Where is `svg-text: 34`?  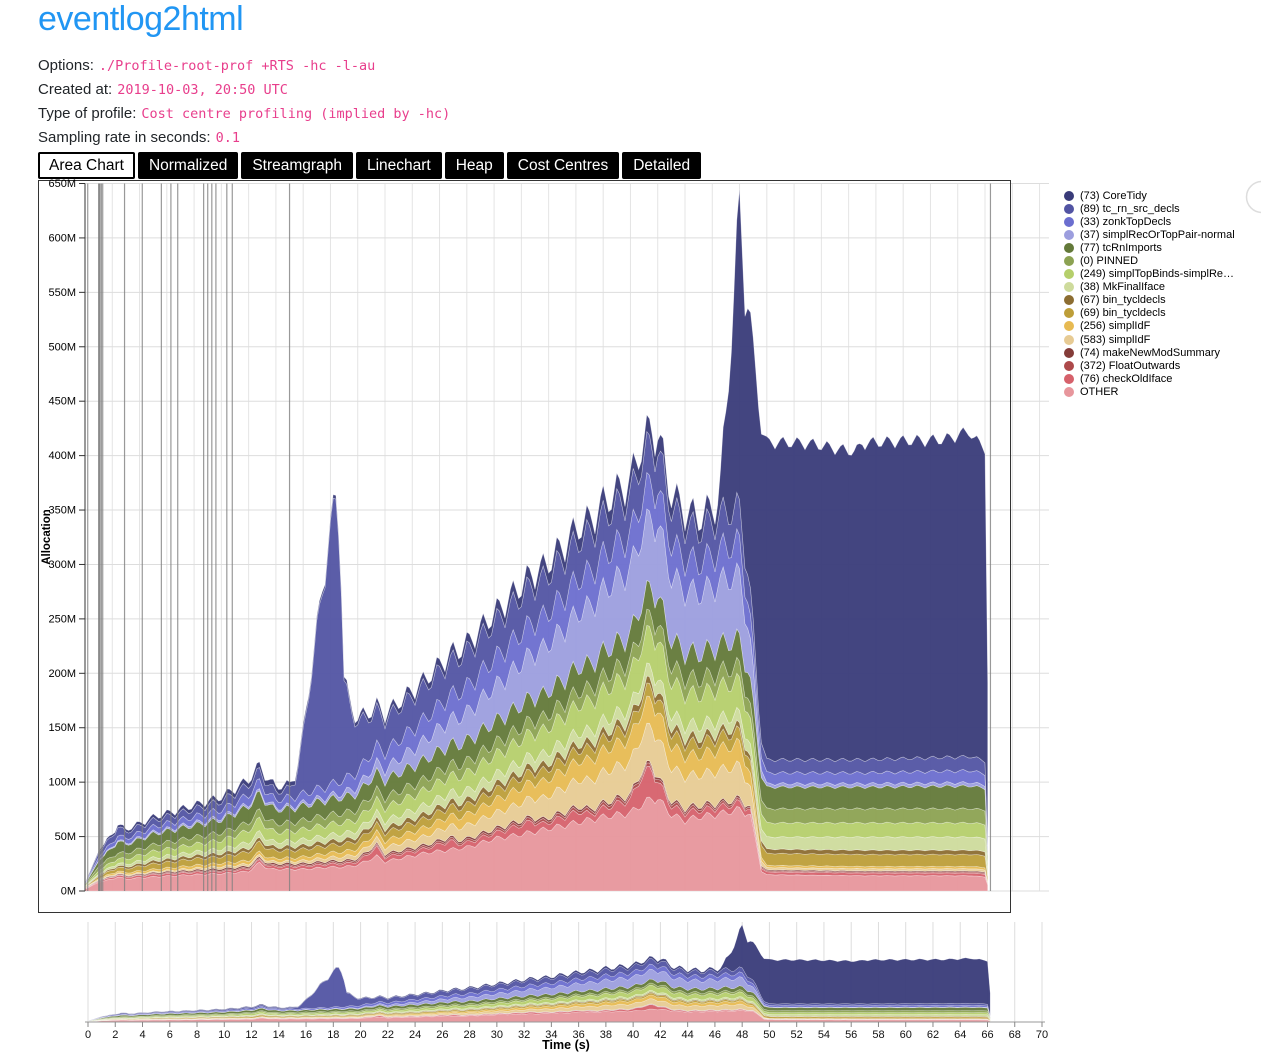
svg-text: 34 is located at coordinates (551, 1035).